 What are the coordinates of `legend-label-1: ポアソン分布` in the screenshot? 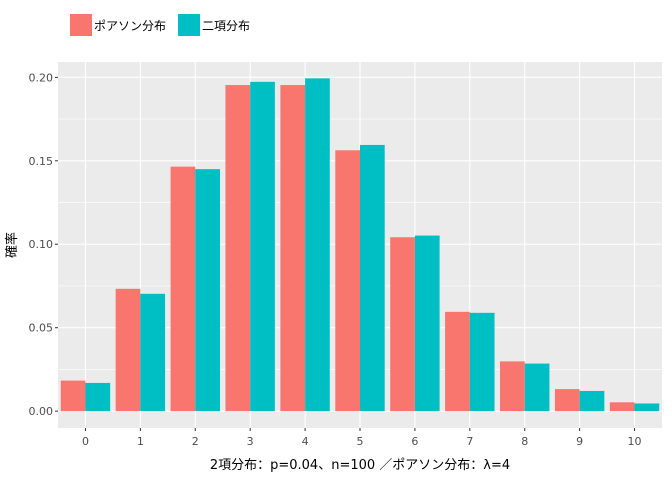 It's located at (130, 26).